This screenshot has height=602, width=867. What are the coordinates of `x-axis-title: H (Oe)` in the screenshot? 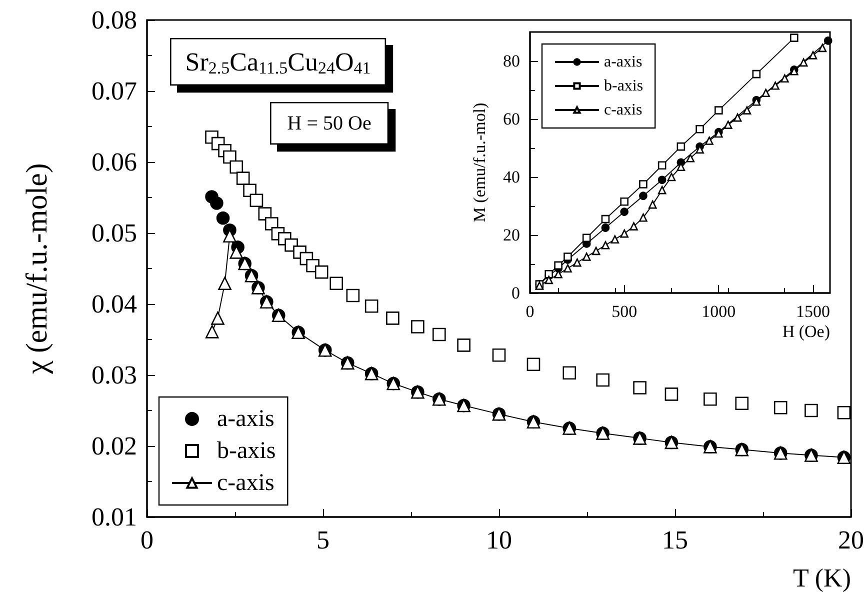 It's located at (806, 331).